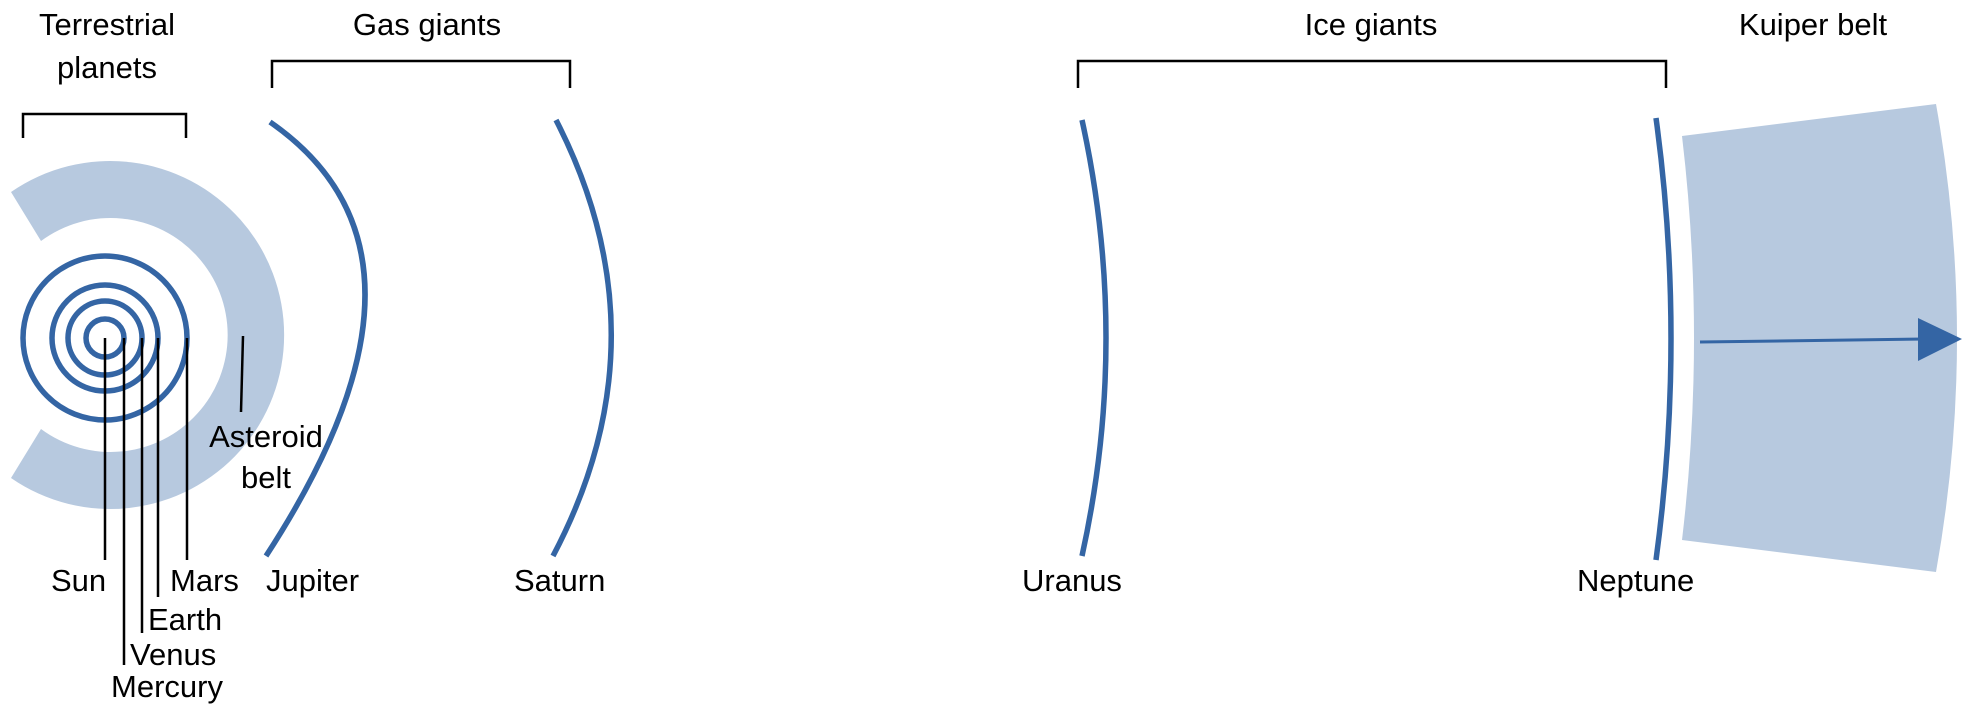 Image resolution: width=1966 pixels, height=716 pixels. Describe the element at coordinates (582, 338) in the screenshot. I see `saturn-orbit` at that location.